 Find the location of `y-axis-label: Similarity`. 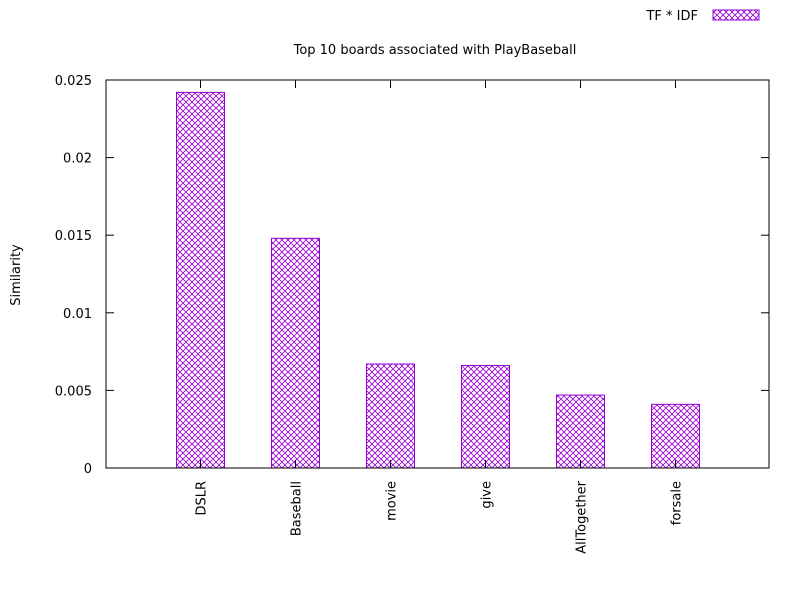

y-axis-label: Similarity is located at coordinates (16, 275).